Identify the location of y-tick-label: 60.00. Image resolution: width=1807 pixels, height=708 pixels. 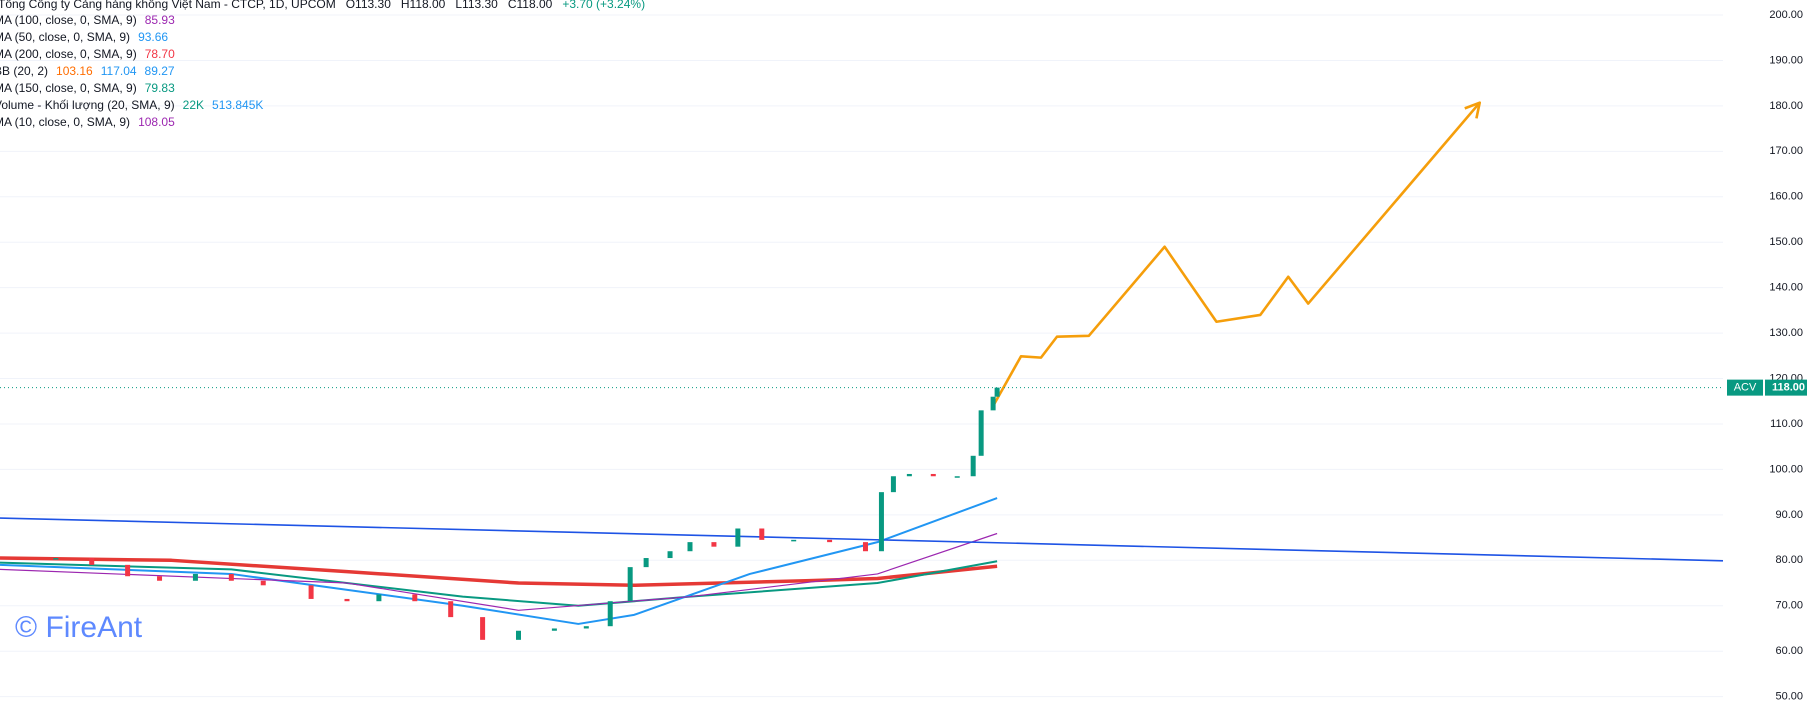
(1789, 651).